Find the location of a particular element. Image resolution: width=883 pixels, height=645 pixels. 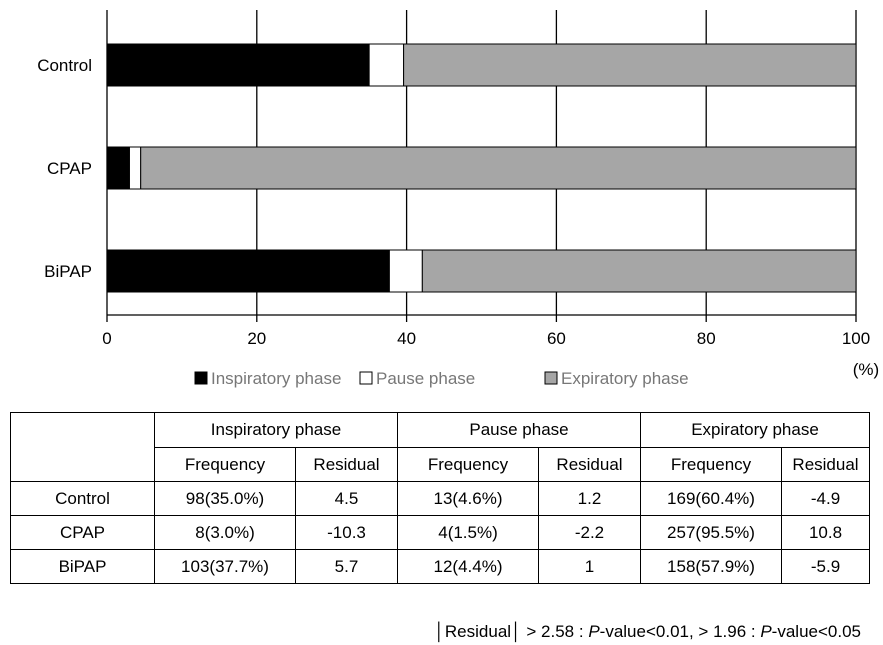

table-cell: 257(95.5%) is located at coordinates (711, 532).